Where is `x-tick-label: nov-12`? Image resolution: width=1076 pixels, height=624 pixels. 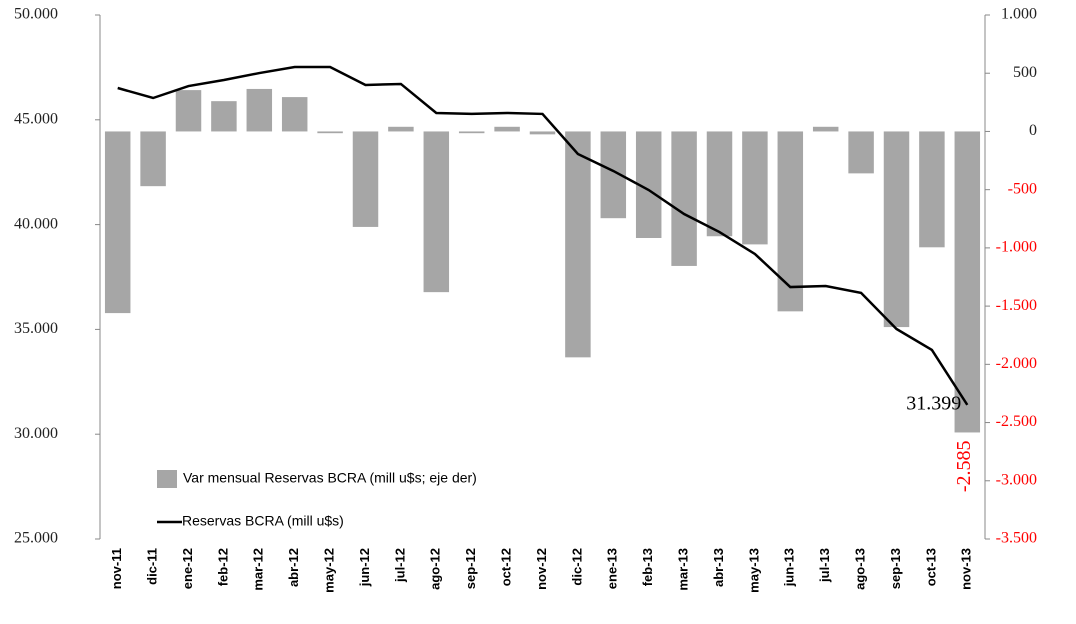
x-tick-label: nov-12 is located at coordinates (541, 569).